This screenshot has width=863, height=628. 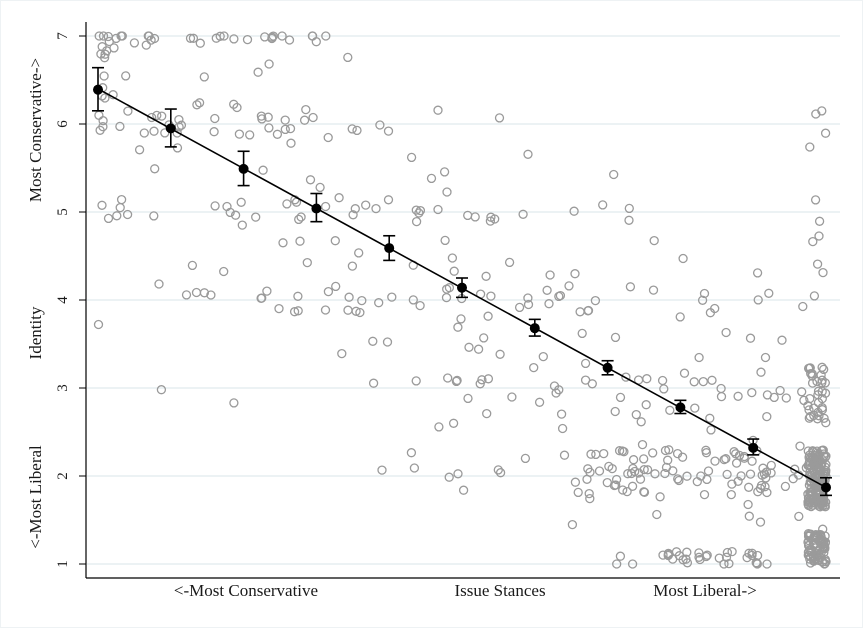 What do you see at coordinates (35, 130) in the screenshot?
I see `y-label-top: Most Conservative->` at bounding box center [35, 130].